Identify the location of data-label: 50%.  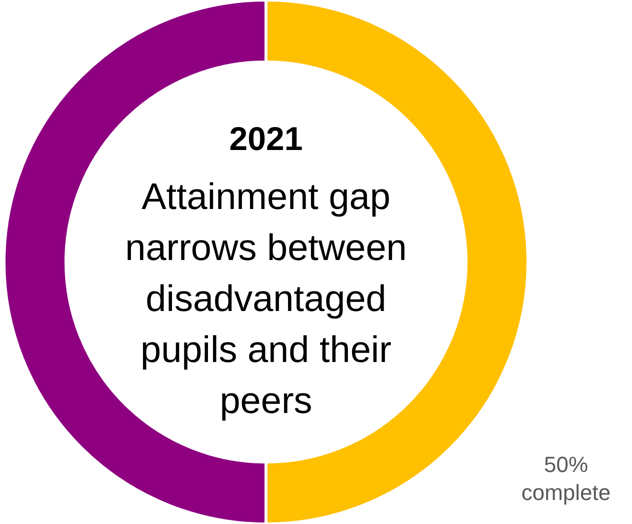
(566, 464).